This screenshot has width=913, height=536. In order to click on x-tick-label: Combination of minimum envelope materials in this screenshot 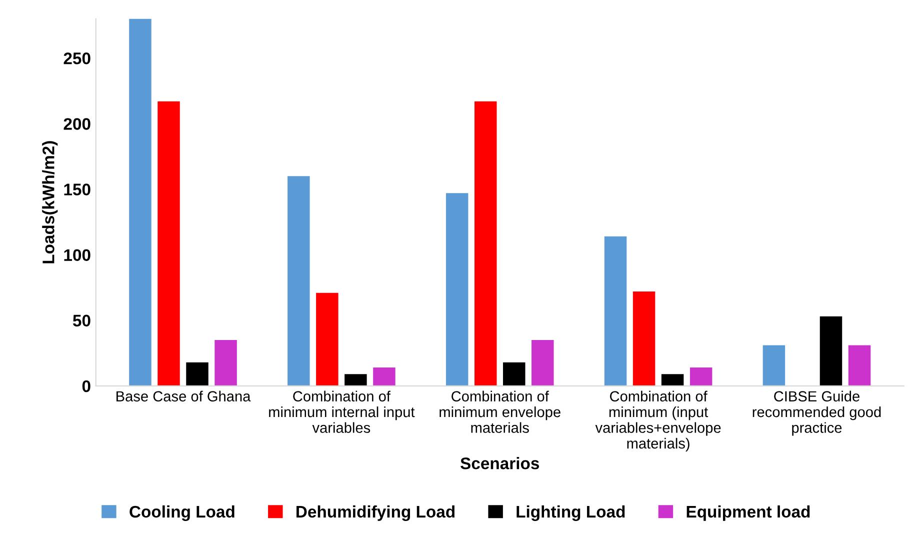, I will do `click(500, 411)`.